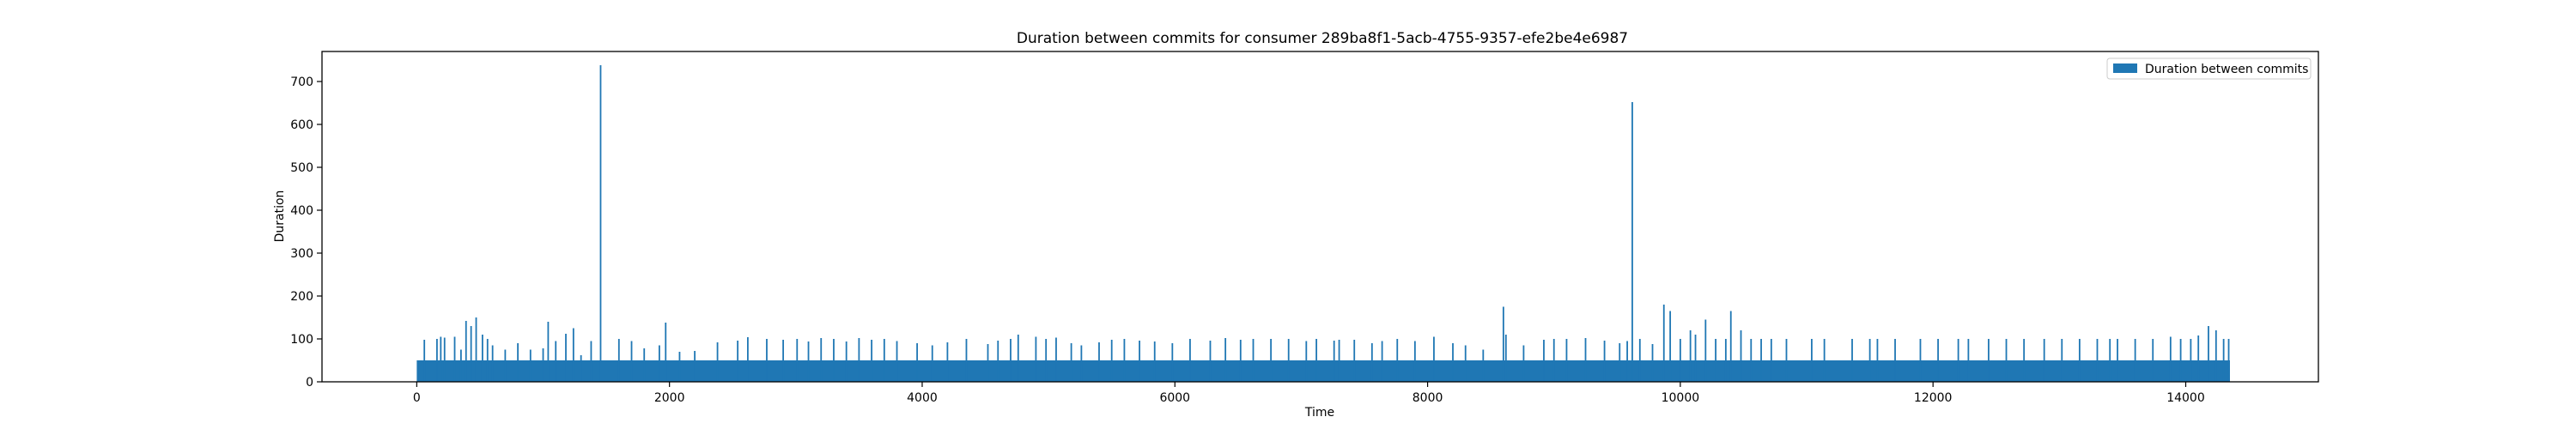  I want to click on x-tick-label: 8000, so click(1428, 398).